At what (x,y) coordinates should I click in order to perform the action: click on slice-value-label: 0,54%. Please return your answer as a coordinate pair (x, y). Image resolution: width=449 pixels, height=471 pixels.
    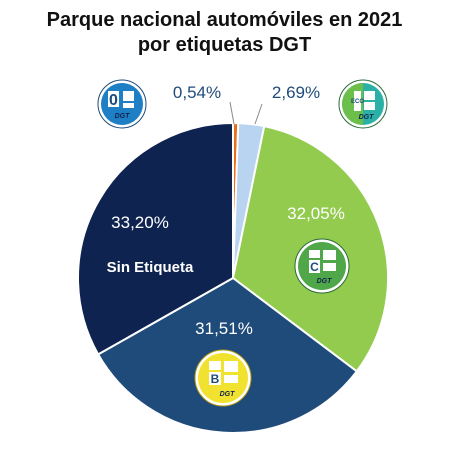
    Looking at the image, I should click on (197, 92).